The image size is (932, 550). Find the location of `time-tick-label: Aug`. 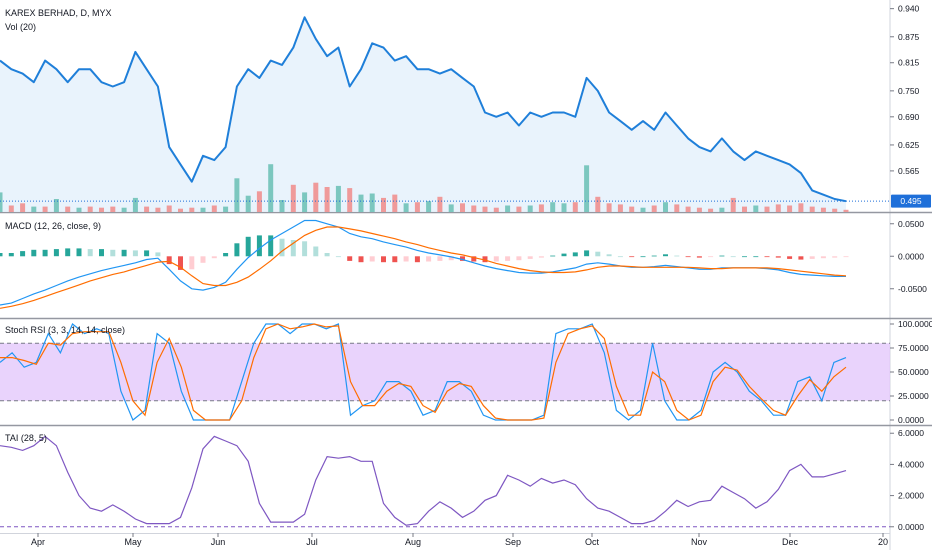

time-tick-label: Aug is located at coordinates (413, 542).